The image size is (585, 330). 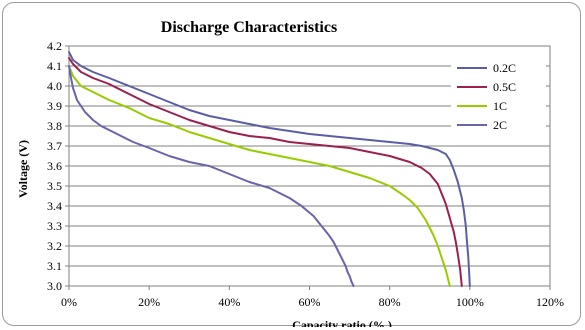 I want to click on legend-label: 0.2C, so click(x=504, y=68).